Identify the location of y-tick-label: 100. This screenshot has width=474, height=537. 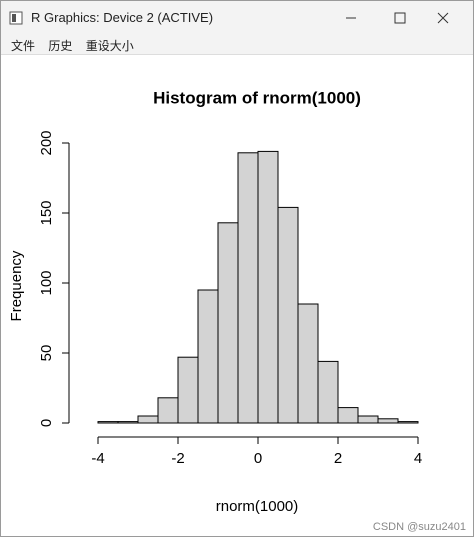
(46, 282).